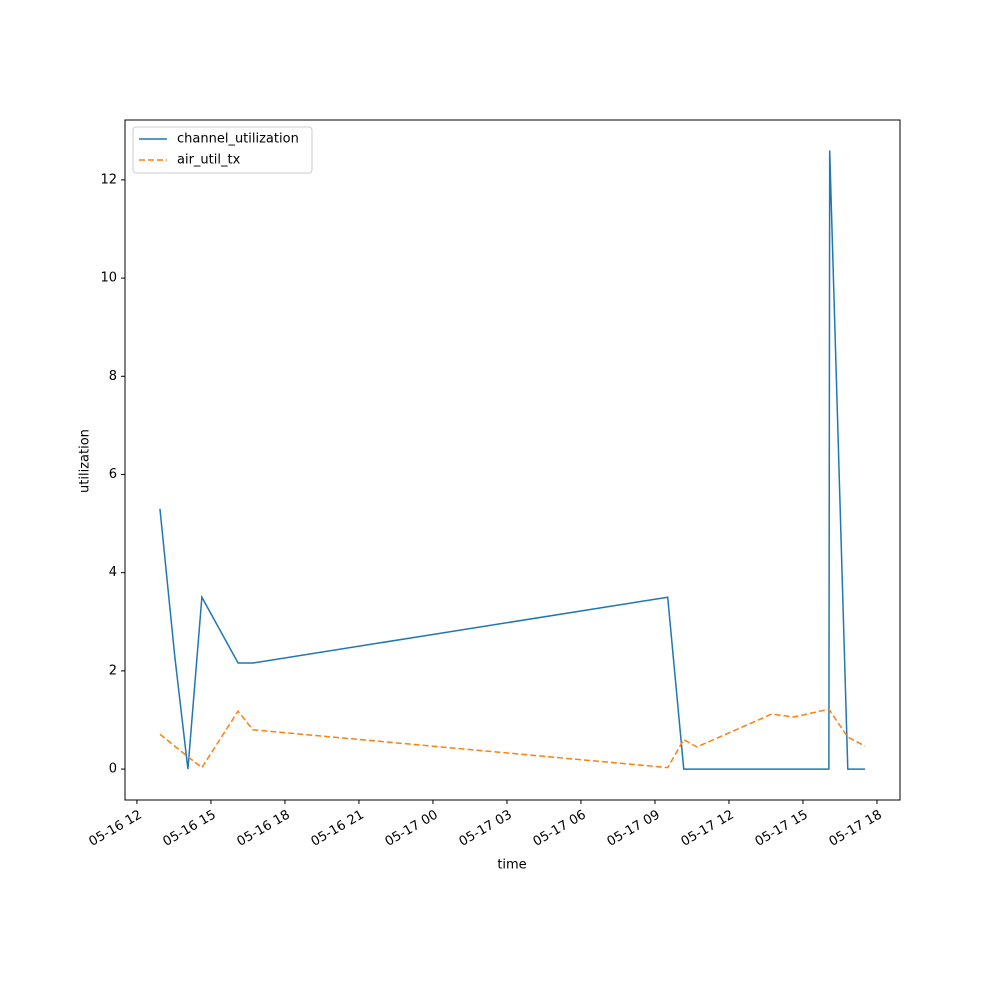 The height and width of the screenshot is (1004, 1000). I want to click on y-tick-label: 6, so click(113, 474).